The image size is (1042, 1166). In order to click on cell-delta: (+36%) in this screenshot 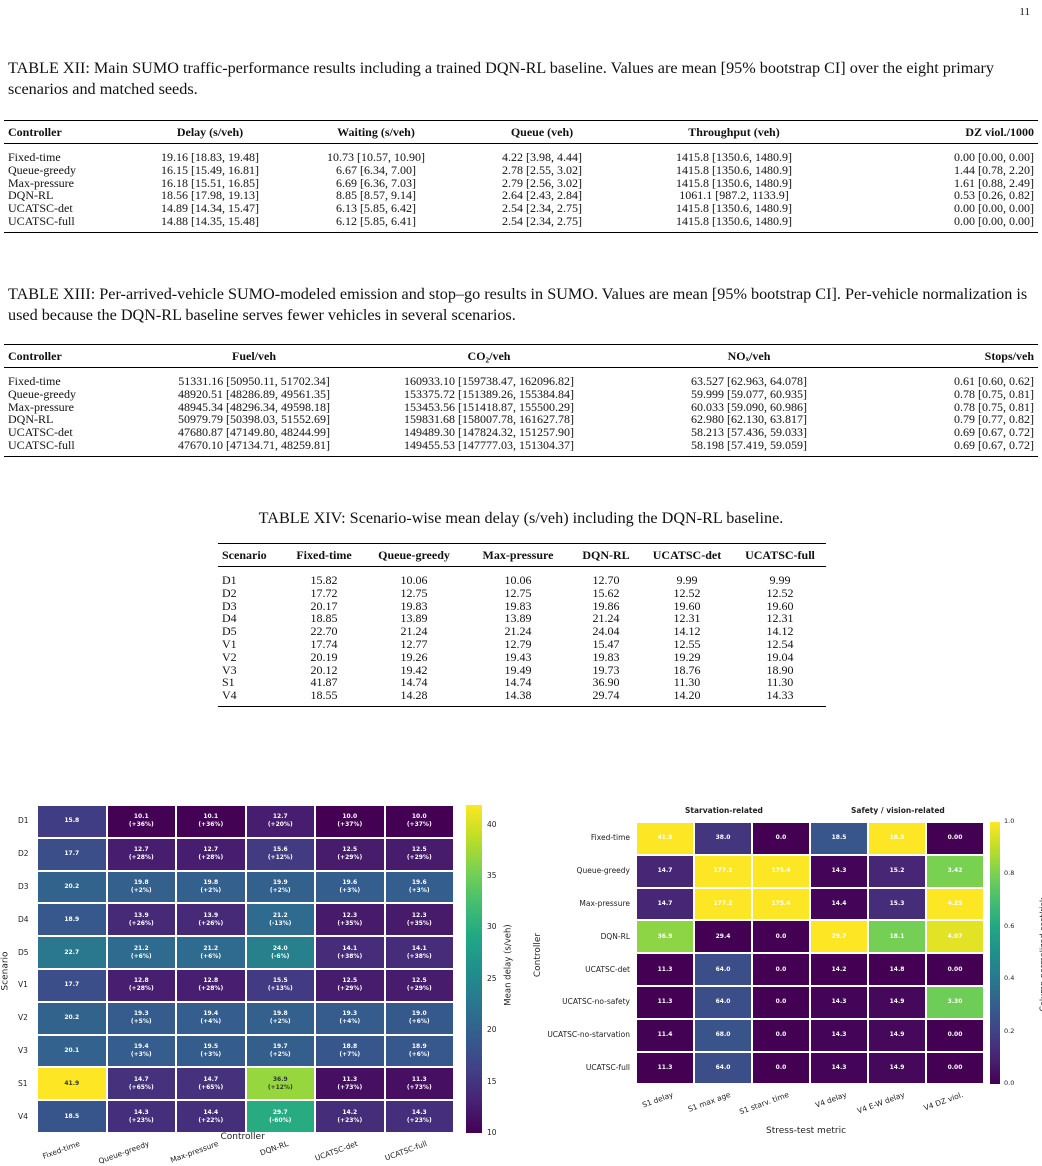, I will do `click(211, 825)`.